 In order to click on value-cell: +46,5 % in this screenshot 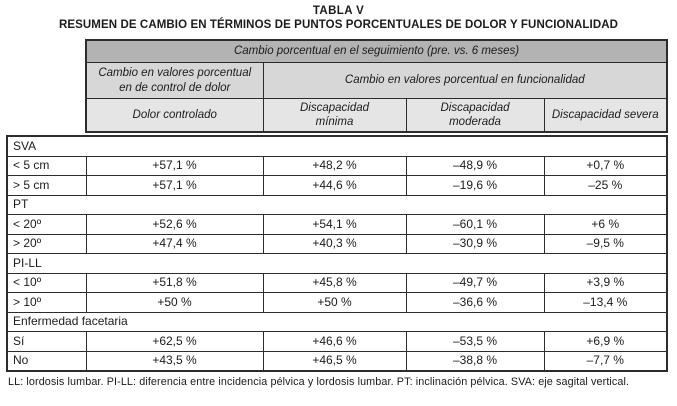, I will do `click(334, 361)`.